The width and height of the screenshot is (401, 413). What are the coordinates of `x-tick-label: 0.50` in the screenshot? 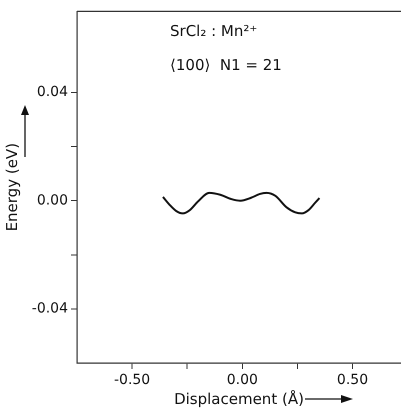 It's located at (352, 380).